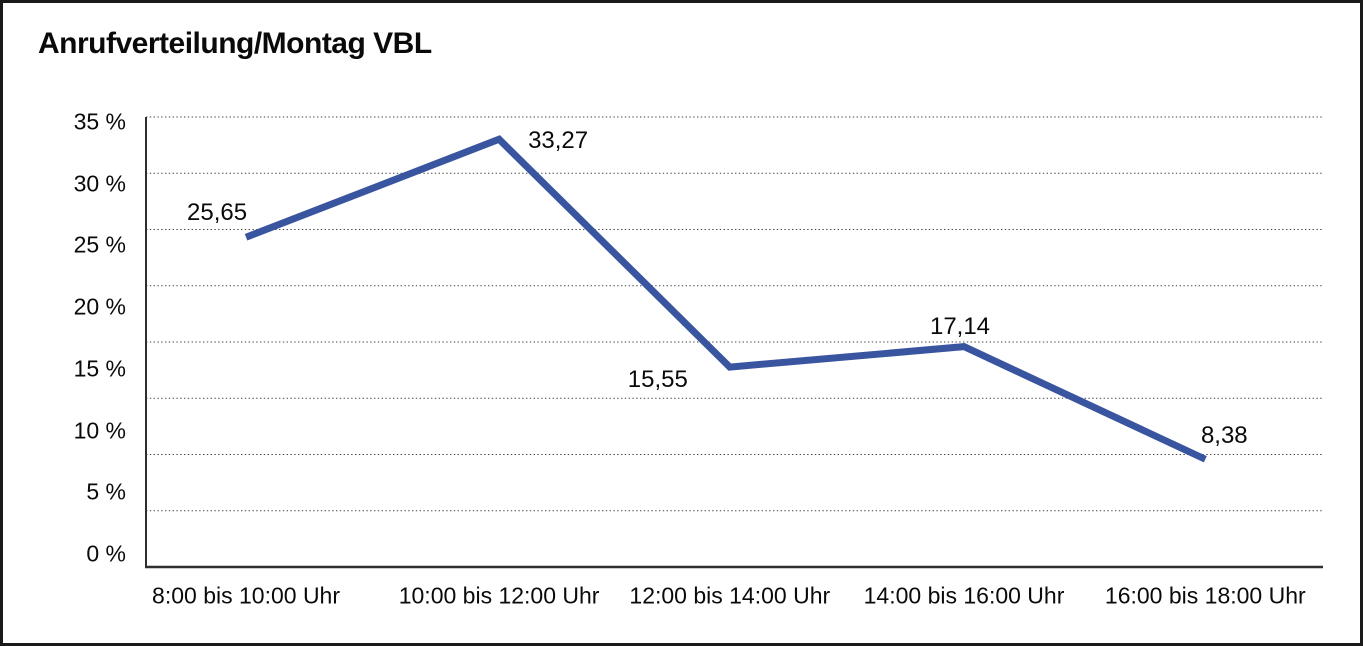 The width and height of the screenshot is (1363, 646). What do you see at coordinates (1205, 595) in the screenshot?
I see `x-tick-label: 16:00 bis 18:00 Uhr` at bounding box center [1205, 595].